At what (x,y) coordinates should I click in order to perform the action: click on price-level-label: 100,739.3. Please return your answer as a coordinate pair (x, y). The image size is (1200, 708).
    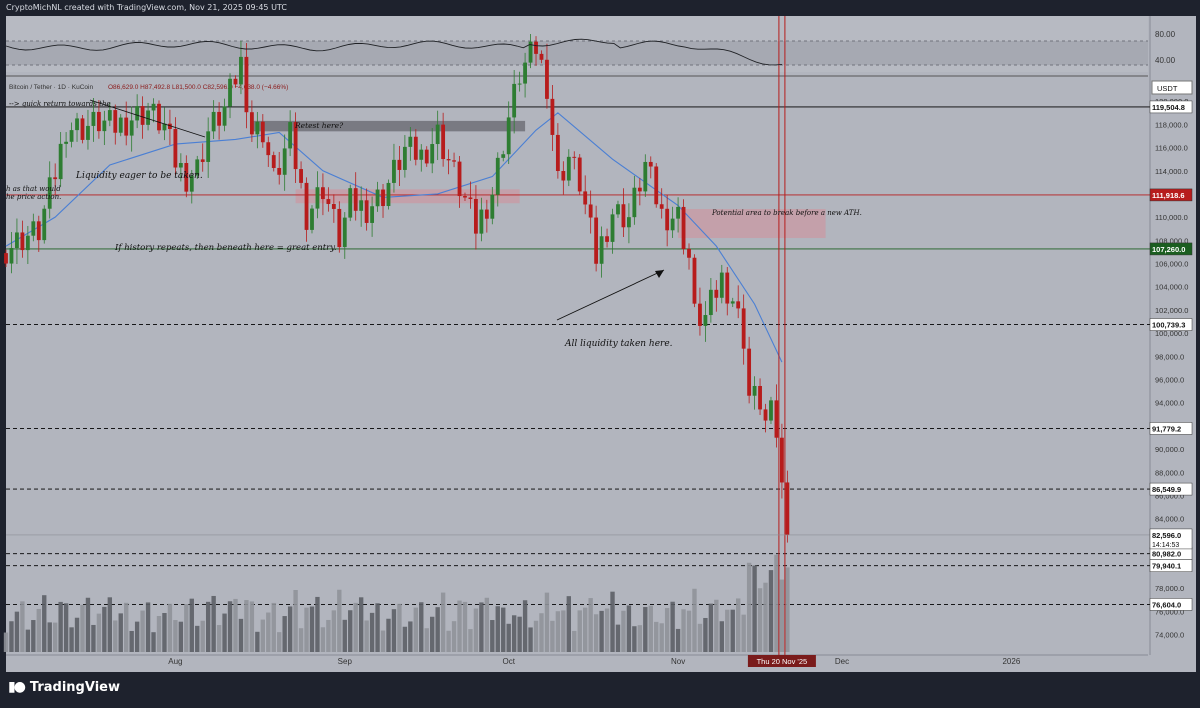
    Looking at the image, I should click on (1168, 325).